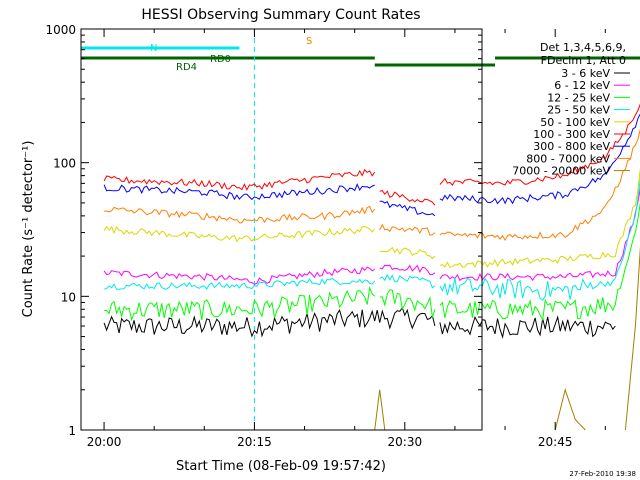 This screenshot has height=480, width=640. Describe the element at coordinates (571, 134) in the screenshot. I see `legend-label: 100 - 300 keV` at that location.